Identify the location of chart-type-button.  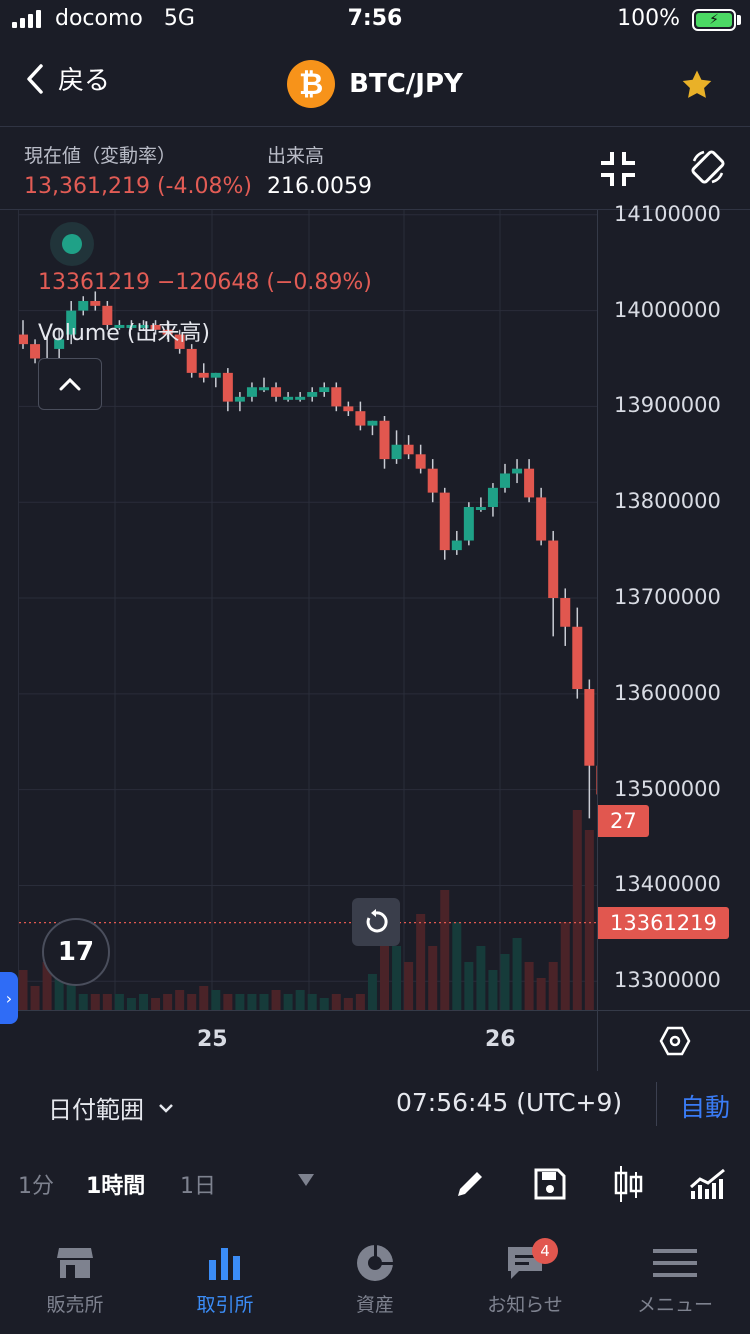
(628, 1184).